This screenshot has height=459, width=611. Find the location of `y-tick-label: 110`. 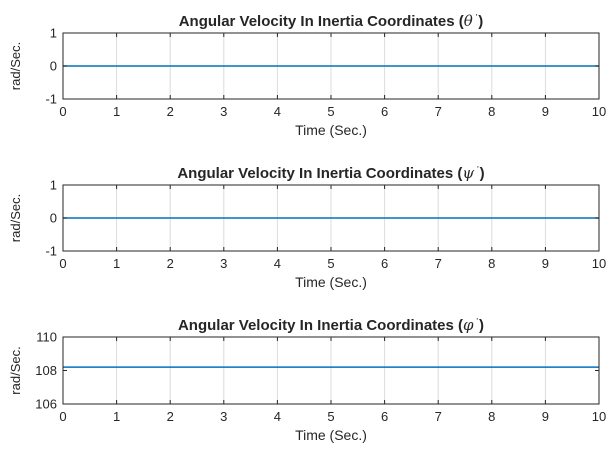

y-tick-label: 110 is located at coordinates (46, 337).